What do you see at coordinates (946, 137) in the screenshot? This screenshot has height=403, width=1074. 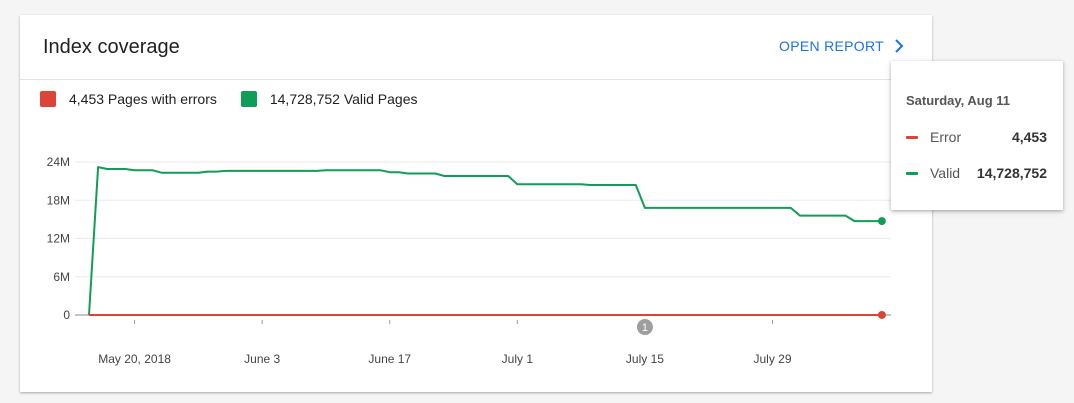 I see `tooltip-error-label: Error` at bounding box center [946, 137].